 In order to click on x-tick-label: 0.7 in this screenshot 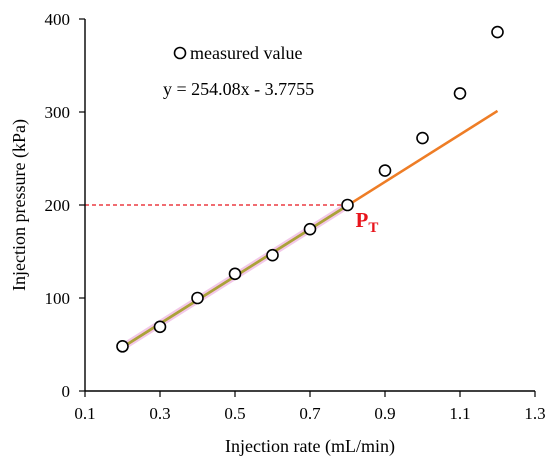, I will do `click(310, 413)`.